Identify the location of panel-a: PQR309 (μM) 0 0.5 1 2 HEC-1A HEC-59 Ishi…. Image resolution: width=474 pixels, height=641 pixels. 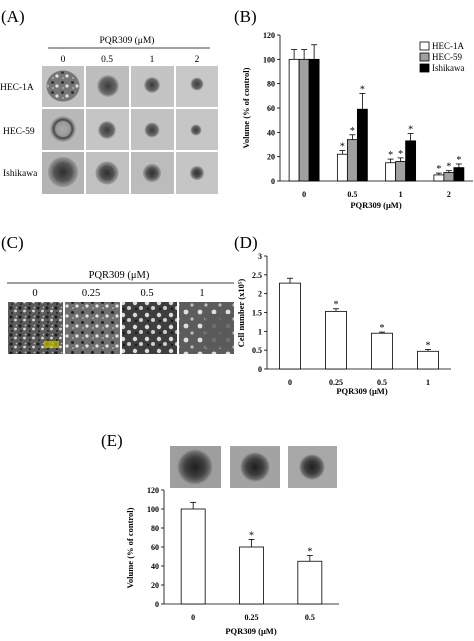
(109, 114).